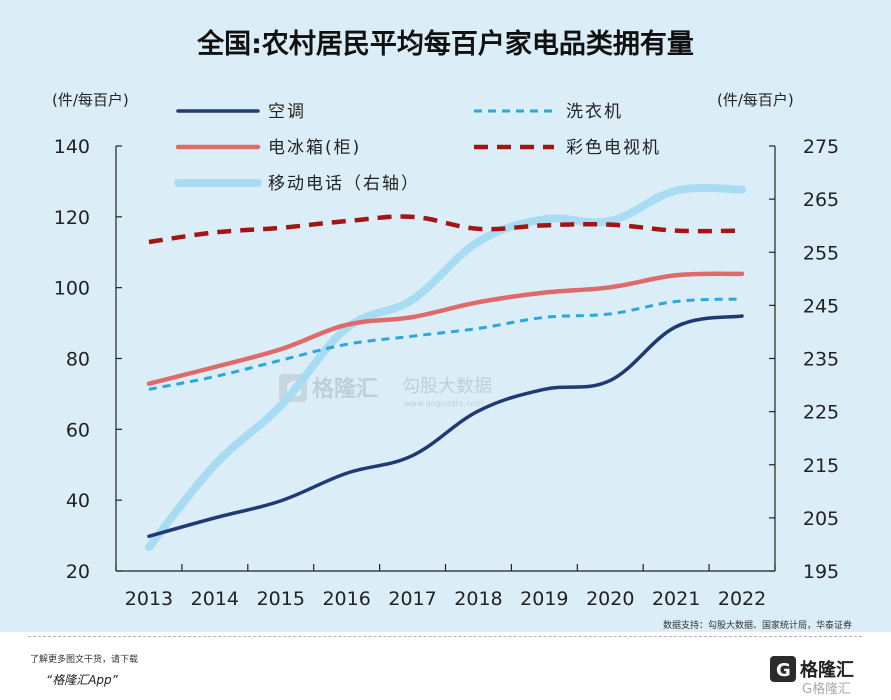 The width and height of the screenshot is (891, 700). What do you see at coordinates (281, 599) in the screenshot?
I see `x-tick-label: 2015` at bounding box center [281, 599].